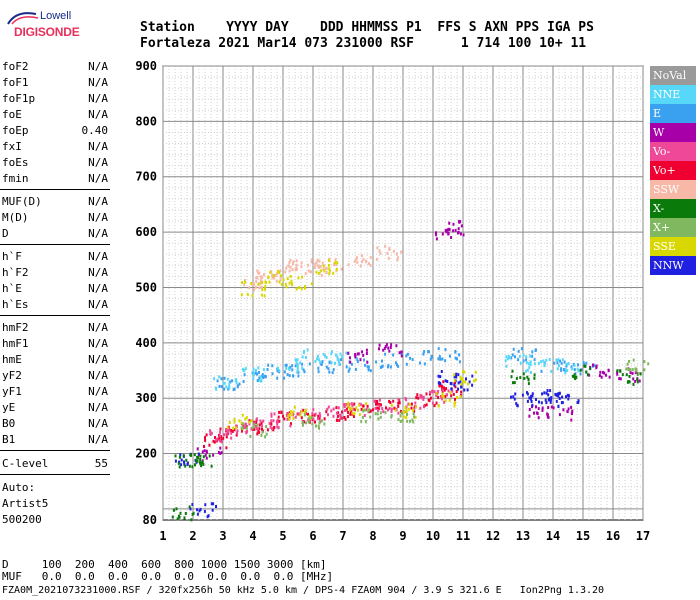 The image size is (700, 600). I want to click on param-row-fmin: fmin N/A, so click(56, 179).